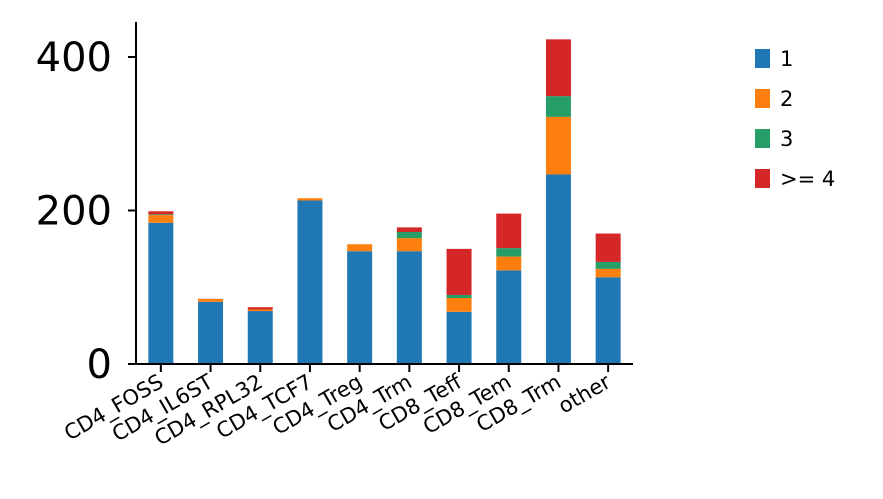 The width and height of the screenshot is (883, 499). I want to click on y-tick-label: 0, so click(99, 365).